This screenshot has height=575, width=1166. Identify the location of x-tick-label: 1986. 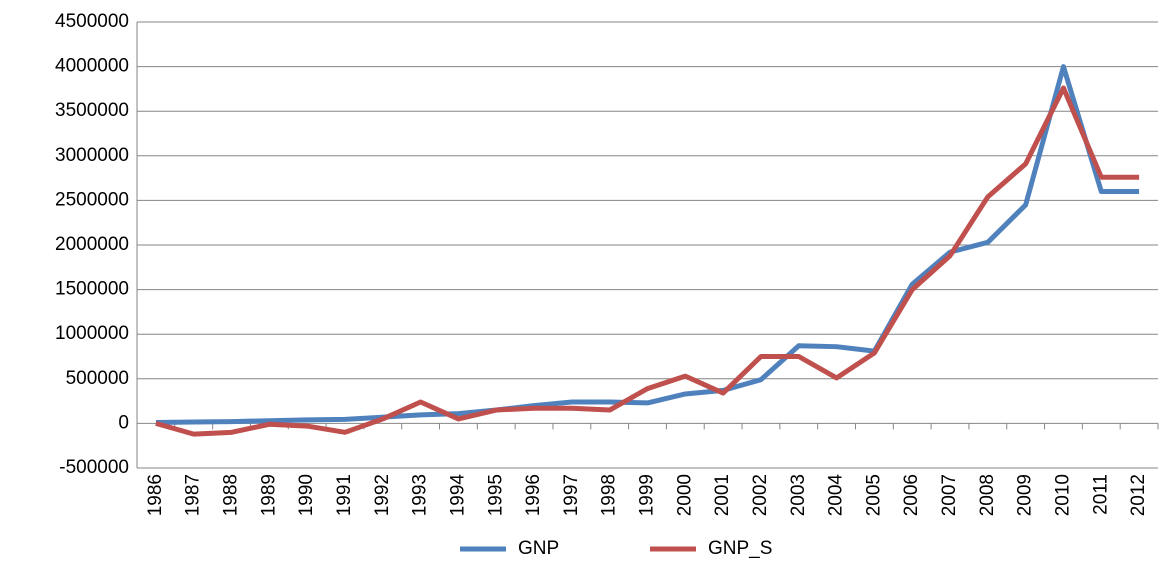
(155, 495).